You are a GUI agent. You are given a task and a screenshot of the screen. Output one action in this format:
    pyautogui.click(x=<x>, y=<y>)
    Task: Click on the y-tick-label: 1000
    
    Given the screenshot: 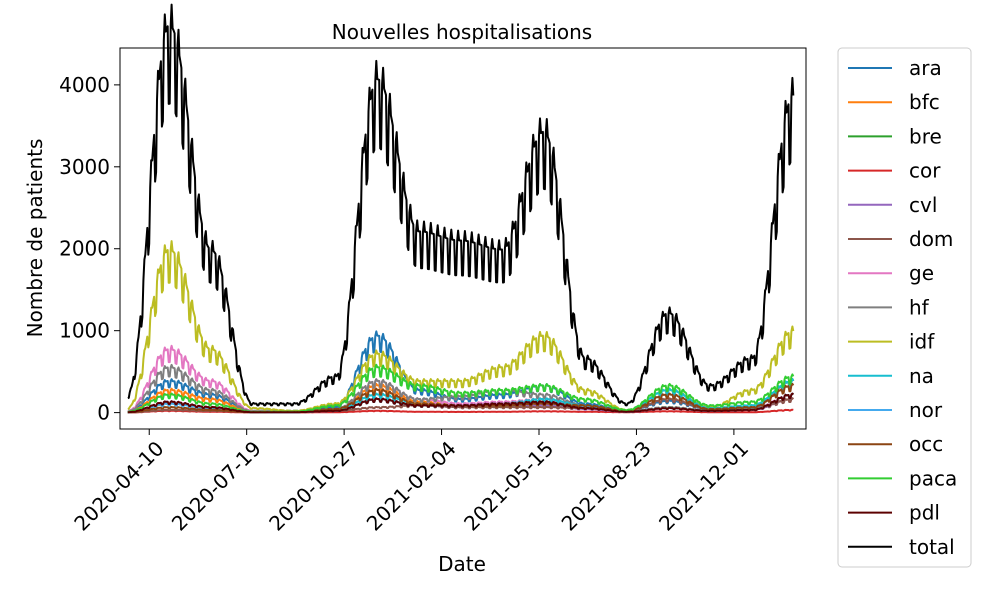 What is the action you would take?
    pyautogui.click(x=84, y=331)
    